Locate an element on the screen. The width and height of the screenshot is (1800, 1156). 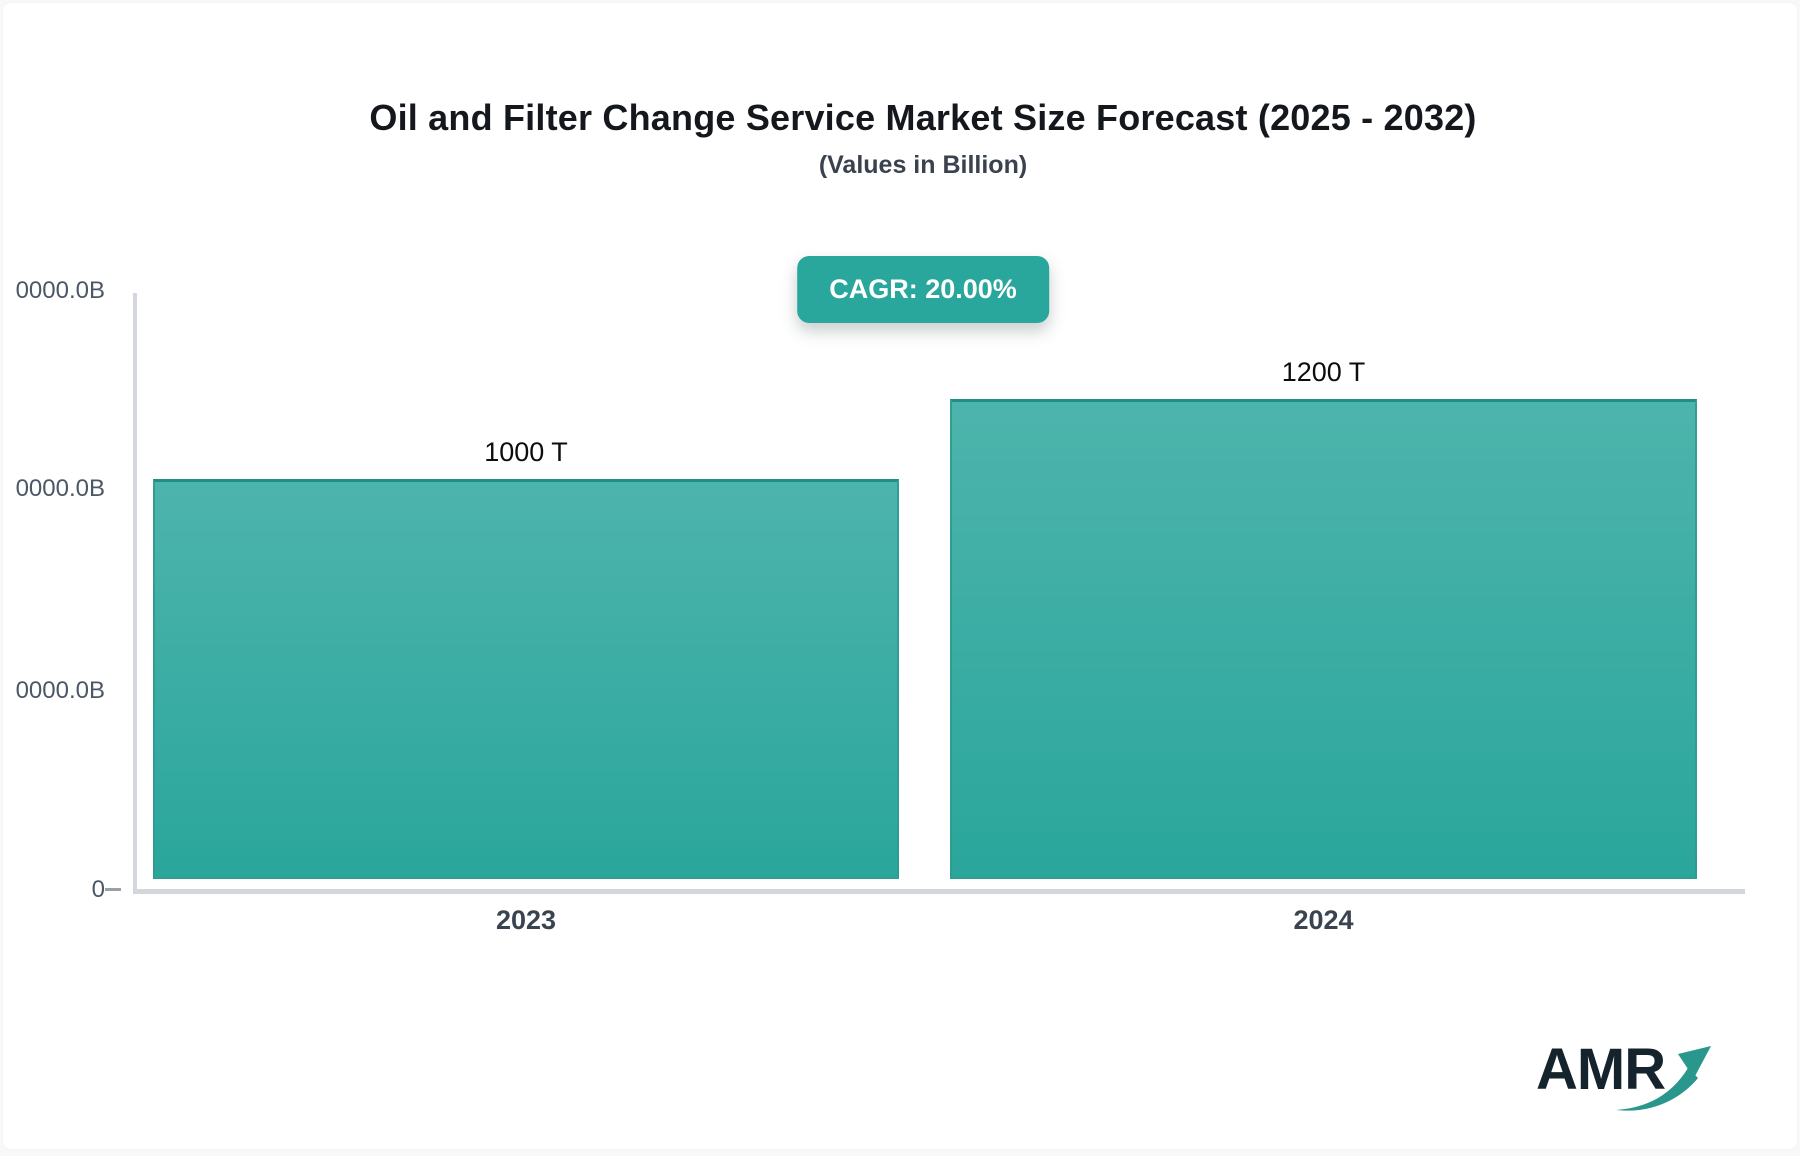
amr-logo-text: AMR is located at coordinates (1601, 1069).